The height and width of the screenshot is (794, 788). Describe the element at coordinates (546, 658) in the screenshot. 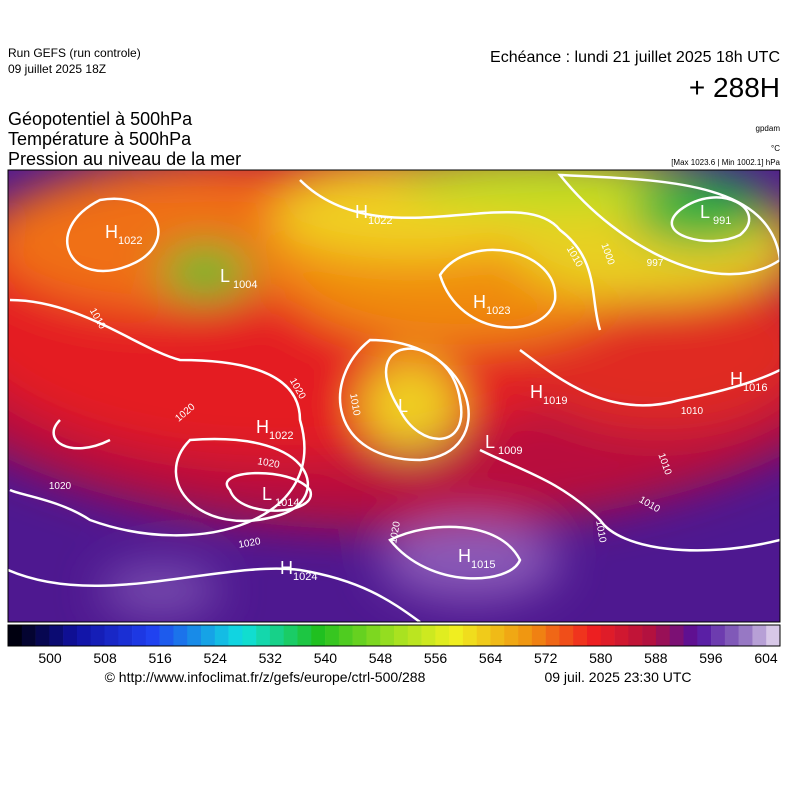

I see `colorbar-tick-label: 572` at that location.